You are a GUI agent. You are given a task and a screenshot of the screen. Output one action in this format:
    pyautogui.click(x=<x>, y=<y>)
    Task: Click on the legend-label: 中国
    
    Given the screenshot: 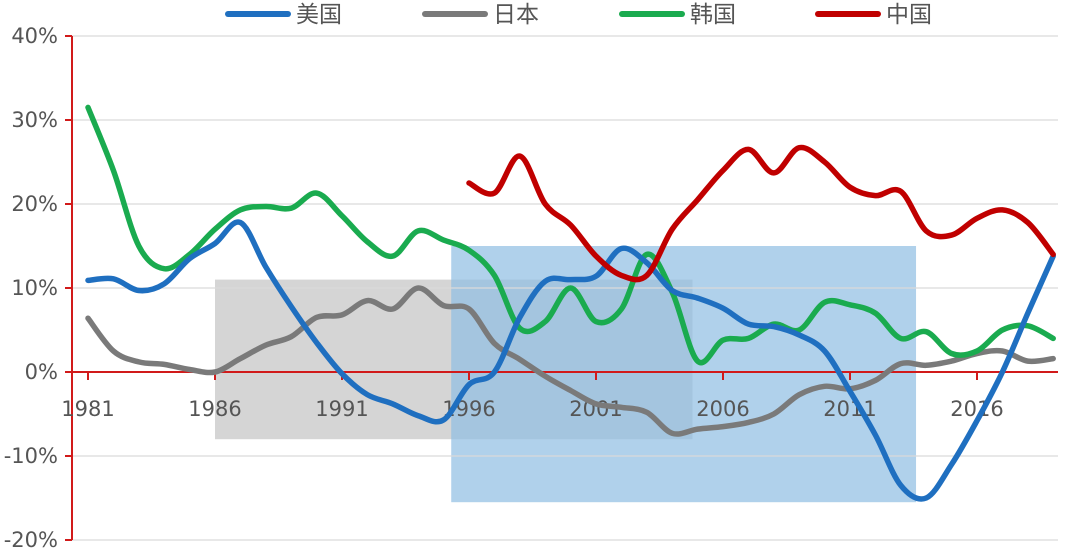 What is the action you would take?
    pyautogui.click(x=909, y=15)
    